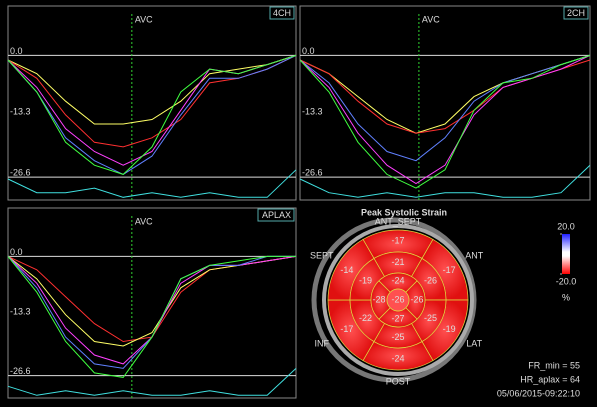 Image resolution: width=597 pixels, height=407 pixels. What do you see at coordinates (566, 297) in the screenshot?
I see `colorbar-unit: %` at bounding box center [566, 297].